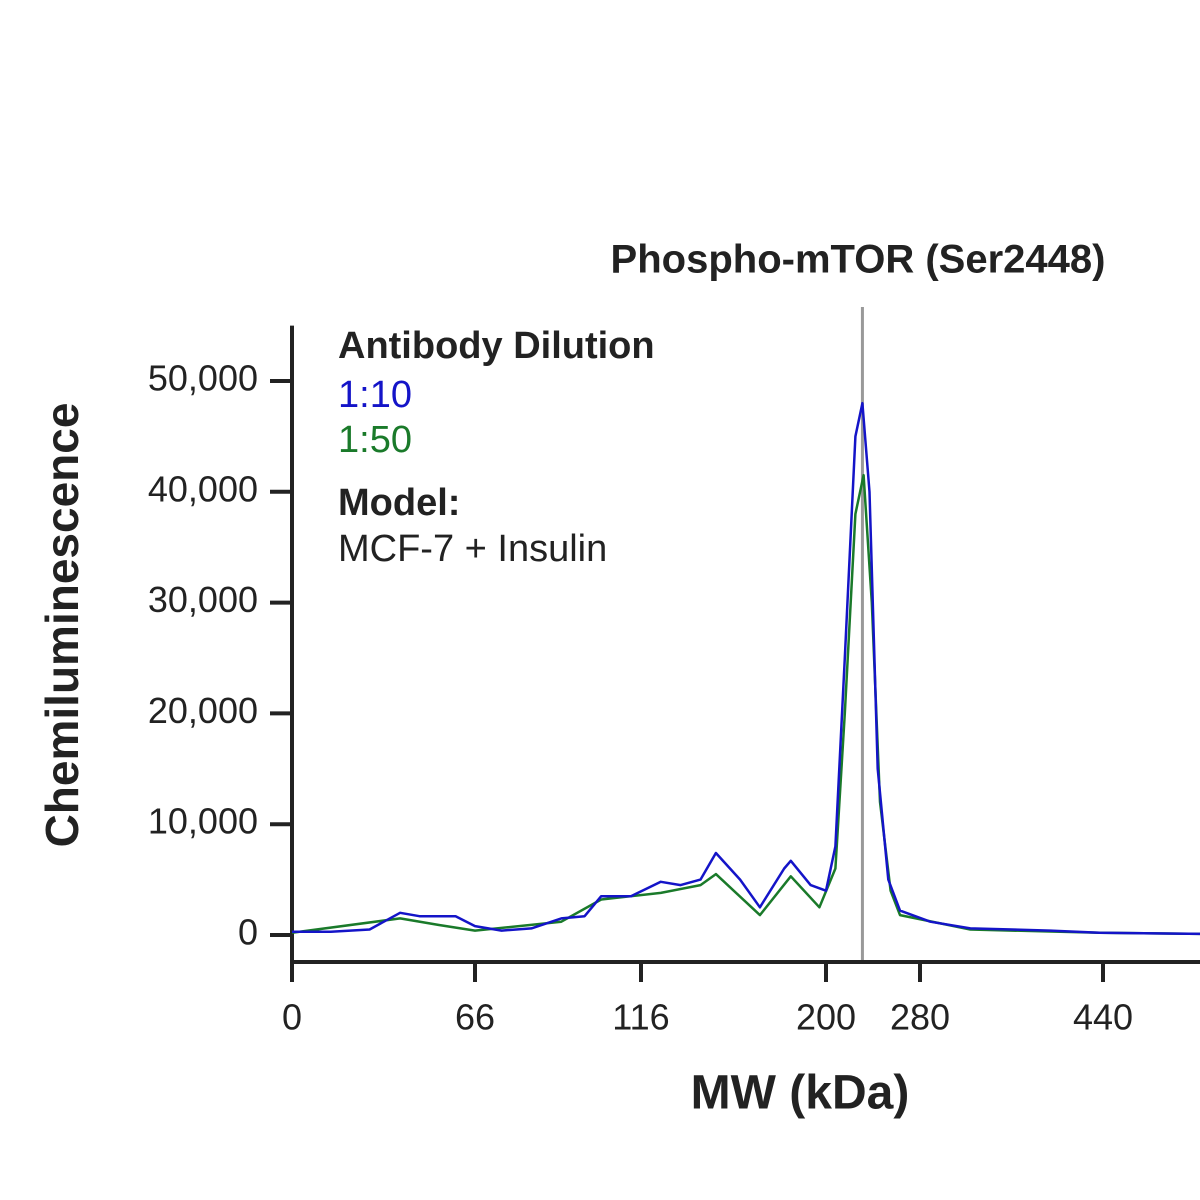 The image size is (1200, 1200). Describe the element at coordinates (826, 1017) in the screenshot. I see `x-tick-label: 200` at that location.